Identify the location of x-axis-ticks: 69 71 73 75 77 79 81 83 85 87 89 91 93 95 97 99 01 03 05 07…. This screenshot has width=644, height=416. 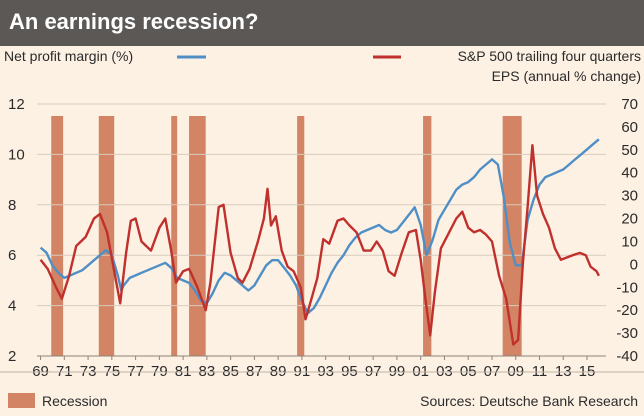
(319, 367).